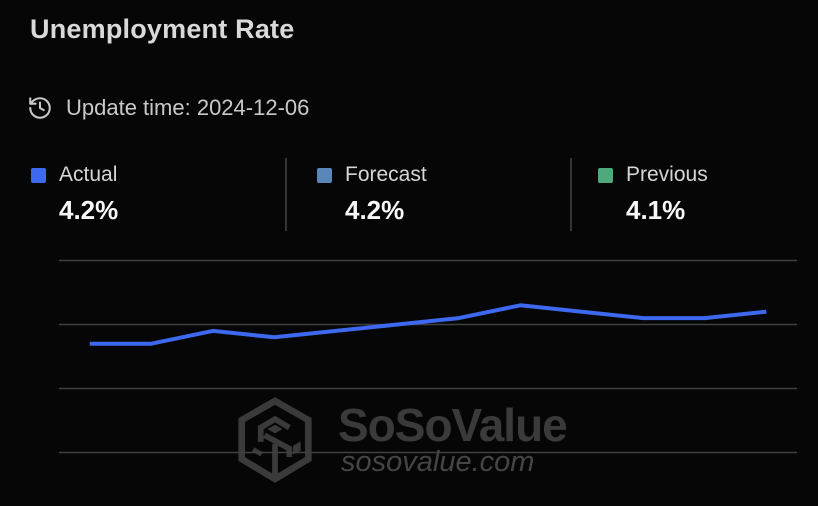 The height and width of the screenshot is (506, 818). What do you see at coordinates (38, 175) in the screenshot?
I see `actual-swatch-icon` at bounding box center [38, 175].